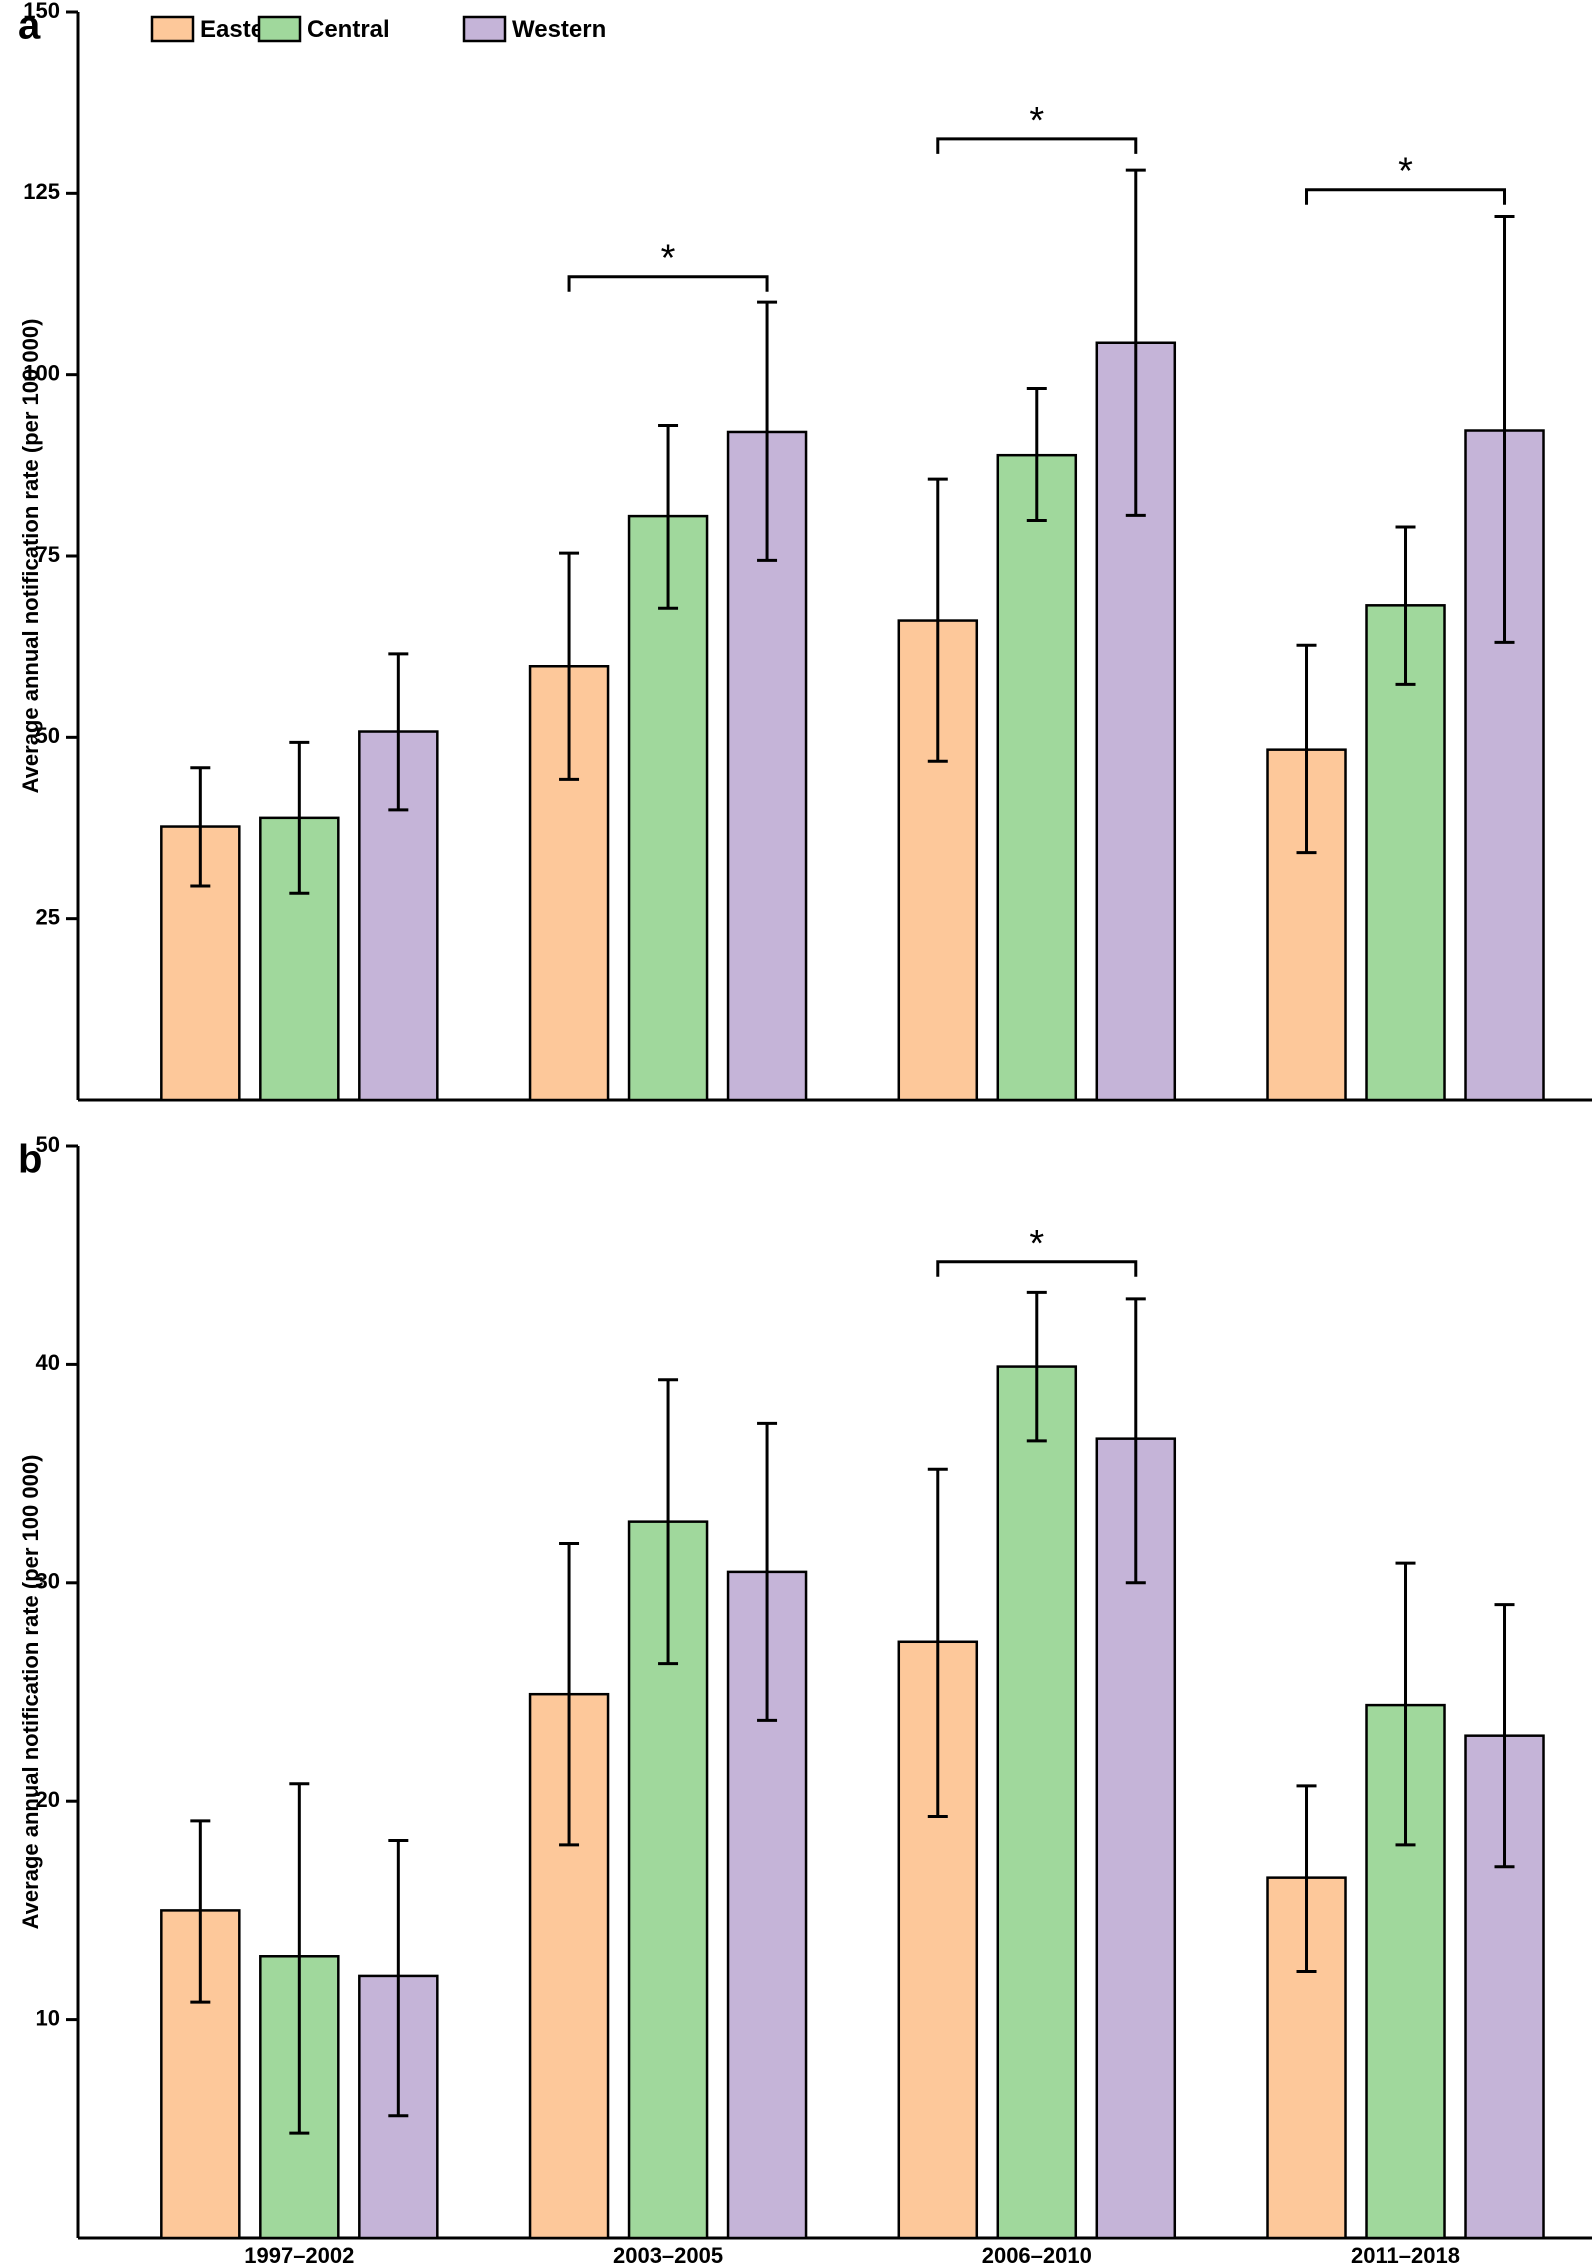 The width and height of the screenshot is (1594, 2268). Describe the element at coordinates (48, 1581) in the screenshot. I see `y-tick-label: 30` at that location.